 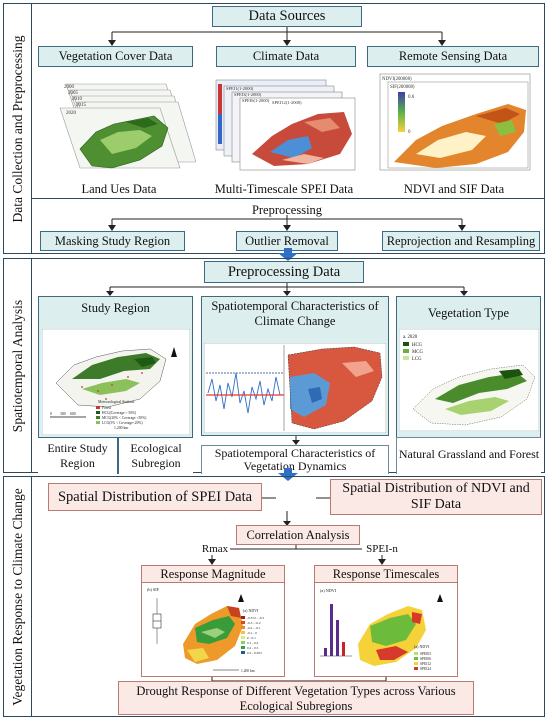 What do you see at coordinates (298, 535) in the screenshot?
I see `correlation-box: Correlation Analysis` at bounding box center [298, 535].